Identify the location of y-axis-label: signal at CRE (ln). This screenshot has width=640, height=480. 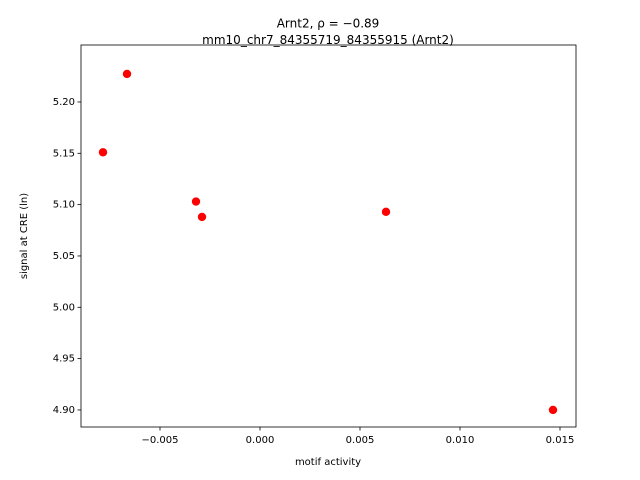
(24, 236).